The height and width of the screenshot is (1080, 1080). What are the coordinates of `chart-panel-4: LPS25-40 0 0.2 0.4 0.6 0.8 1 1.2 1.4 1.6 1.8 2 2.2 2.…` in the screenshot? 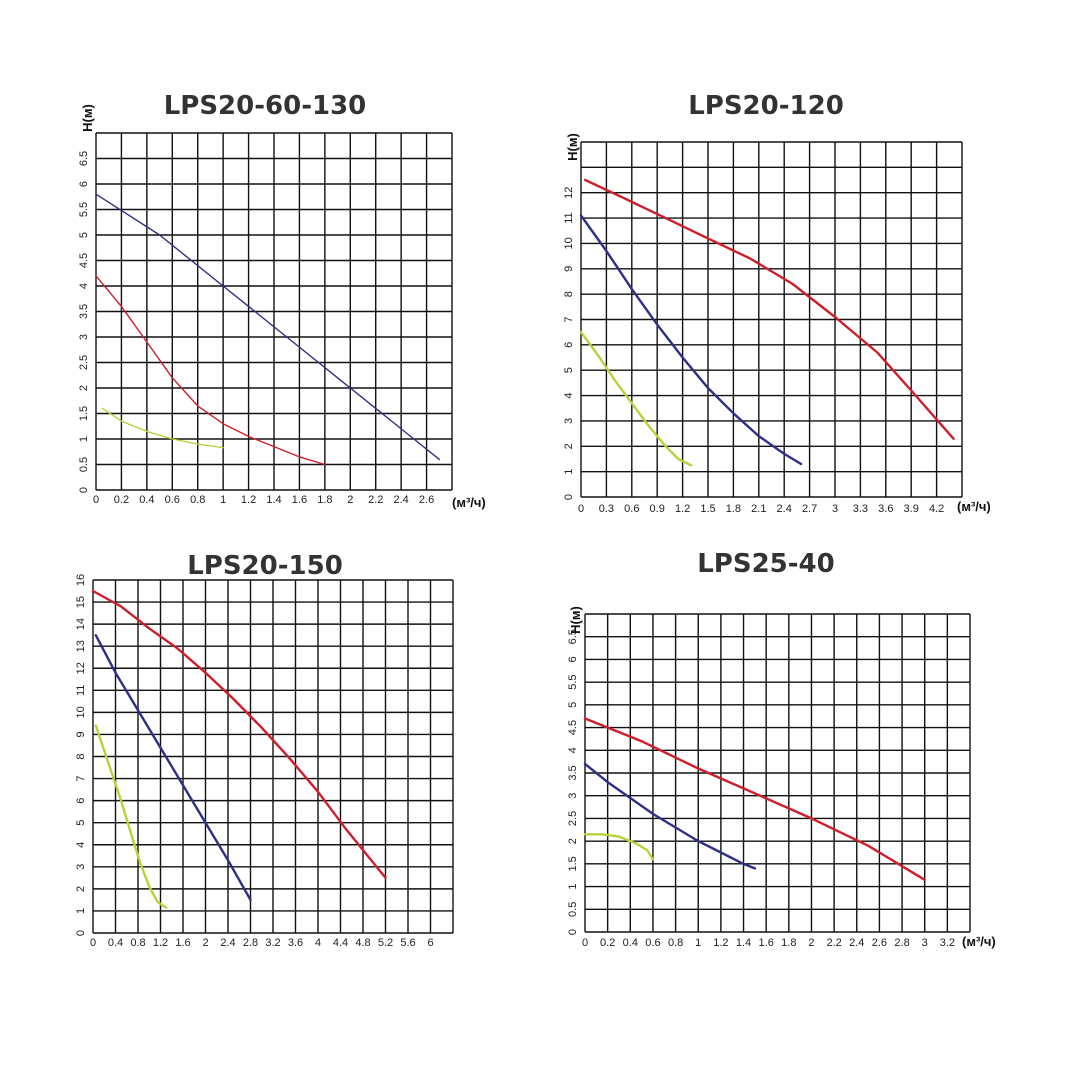 It's located at (781, 749).